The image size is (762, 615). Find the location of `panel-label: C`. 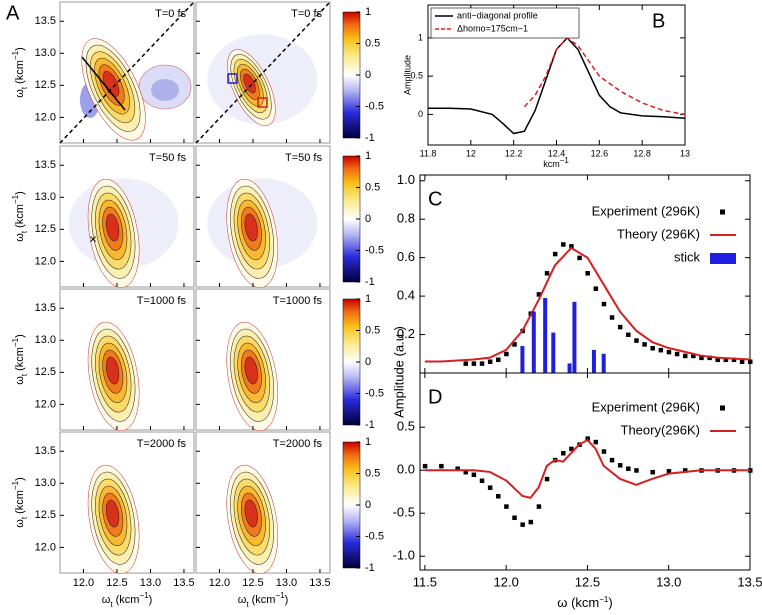

panel-label: C is located at coordinates (435, 199).